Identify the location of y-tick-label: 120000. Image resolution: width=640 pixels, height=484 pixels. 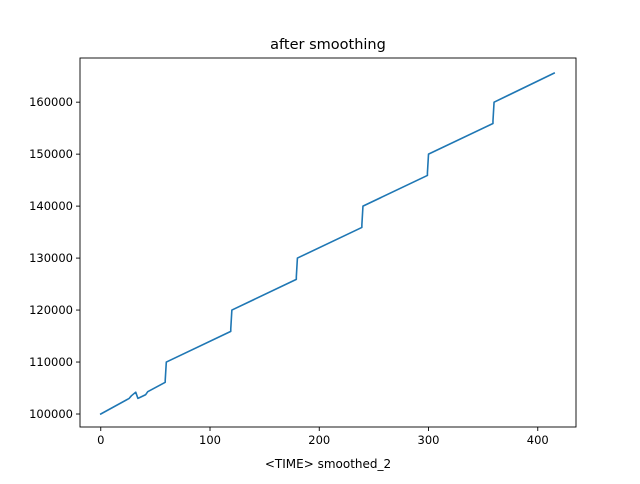
(51, 310).